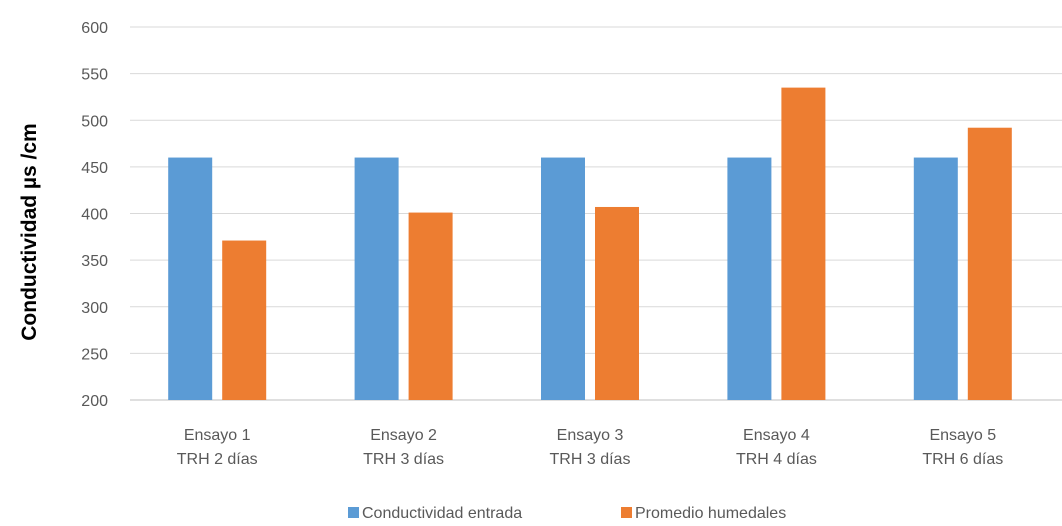  Describe the element at coordinates (217, 435) in the screenshot. I see `x-category-label: Ensayo 1` at that location.